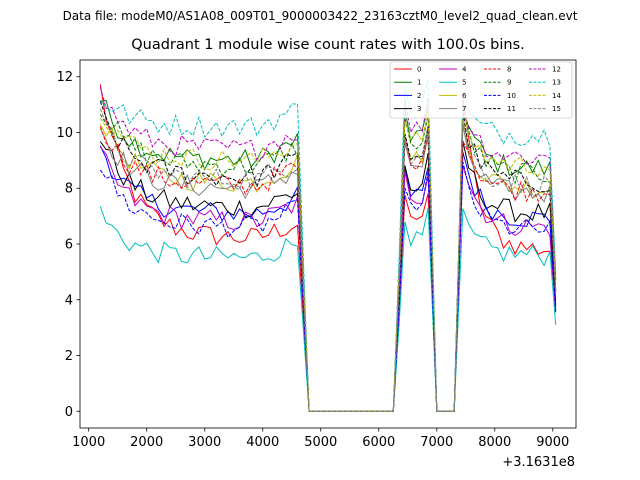 The height and width of the screenshot is (480, 640). Describe the element at coordinates (419, 70) in the screenshot. I see `legend-label-0: 0` at that location.